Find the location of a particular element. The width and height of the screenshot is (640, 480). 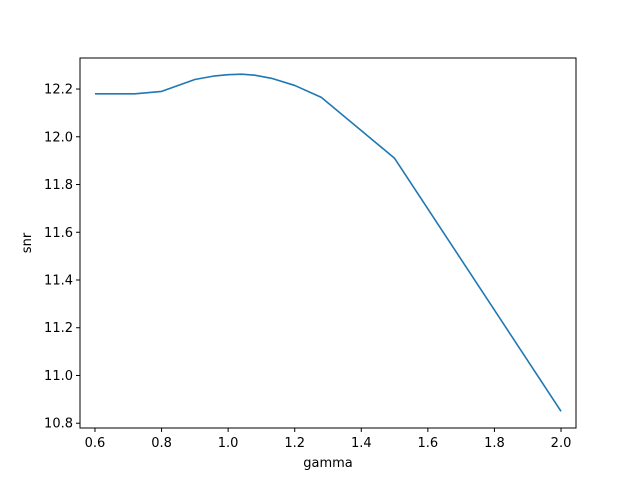

y-tick-label: 12.0 is located at coordinates (58, 137).